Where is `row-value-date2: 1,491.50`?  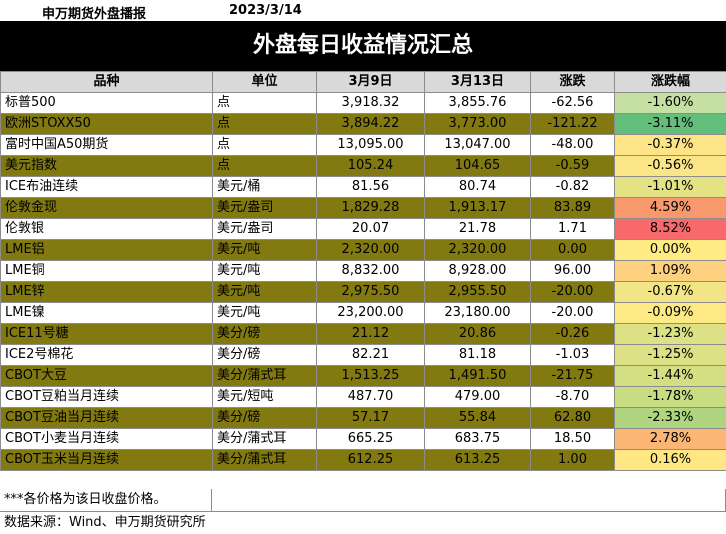 row-value-date2: 1,491.50 is located at coordinates (478, 376).